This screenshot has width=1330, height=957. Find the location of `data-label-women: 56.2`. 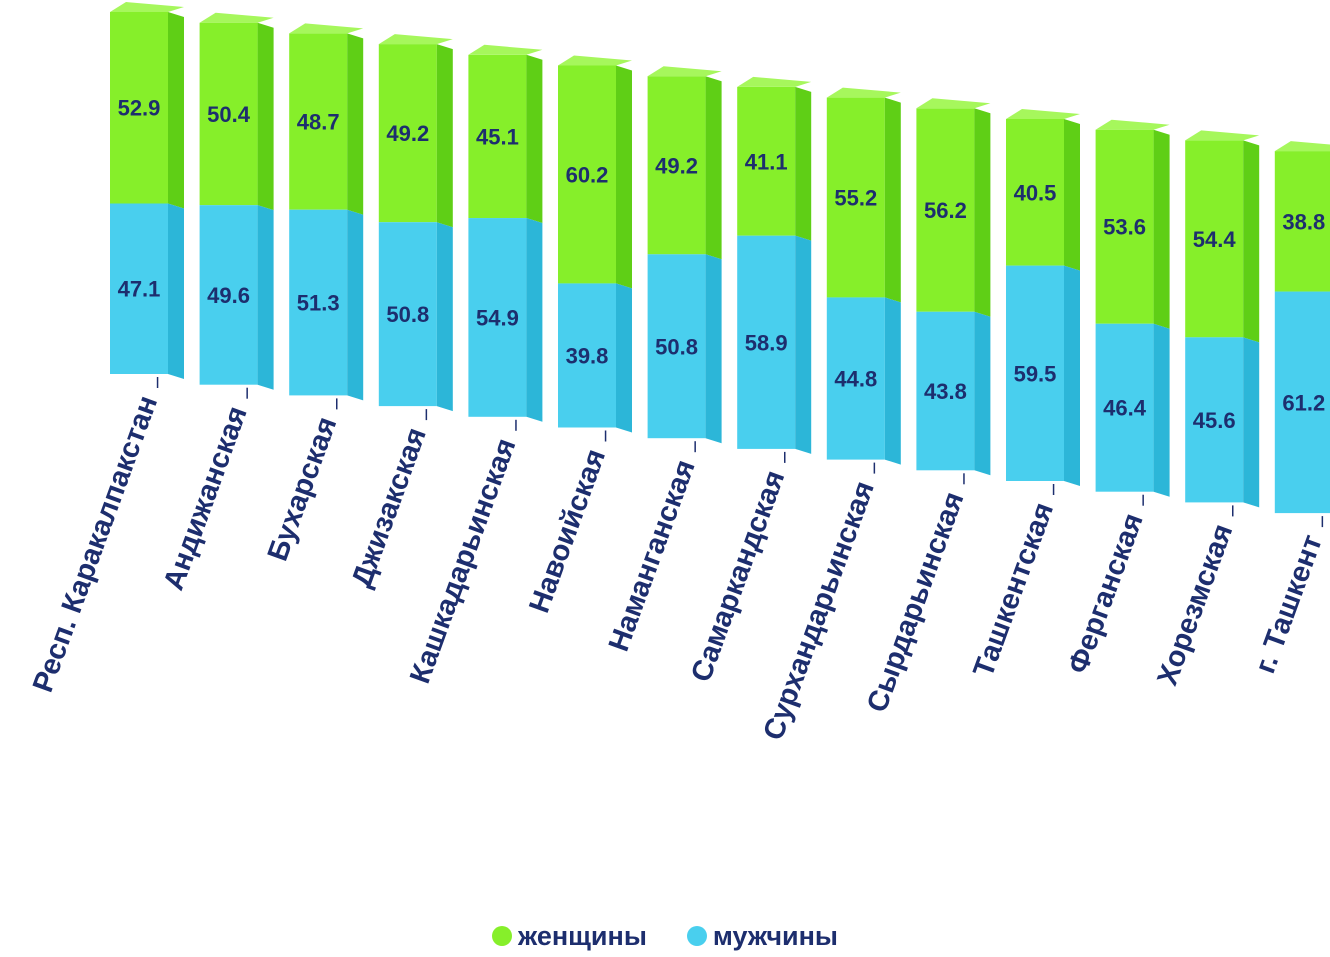

data-label-women: 56.2 is located at coordinates (945, 210).